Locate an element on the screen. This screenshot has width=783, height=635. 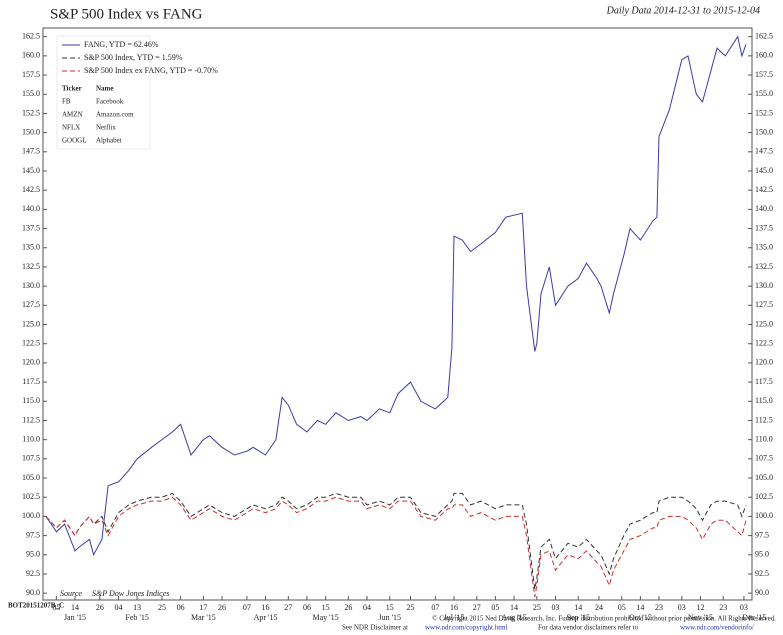
disclaimer: See NDR Disclaimer at is located at coordinates (375, 628).